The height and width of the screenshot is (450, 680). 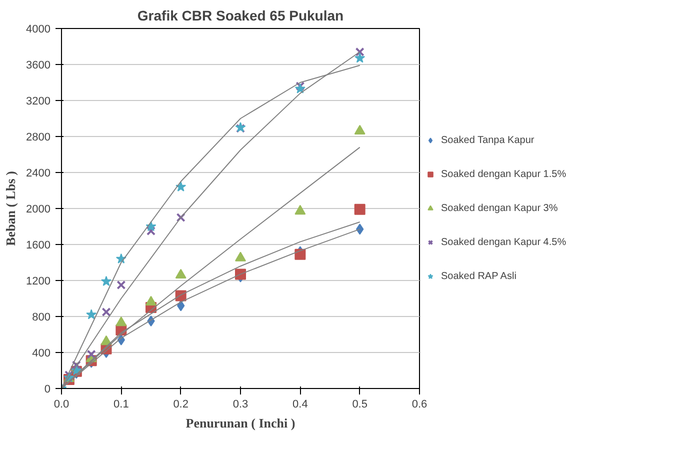 I want to click on y-tick-label: 1200, so click(x=38, y=282).